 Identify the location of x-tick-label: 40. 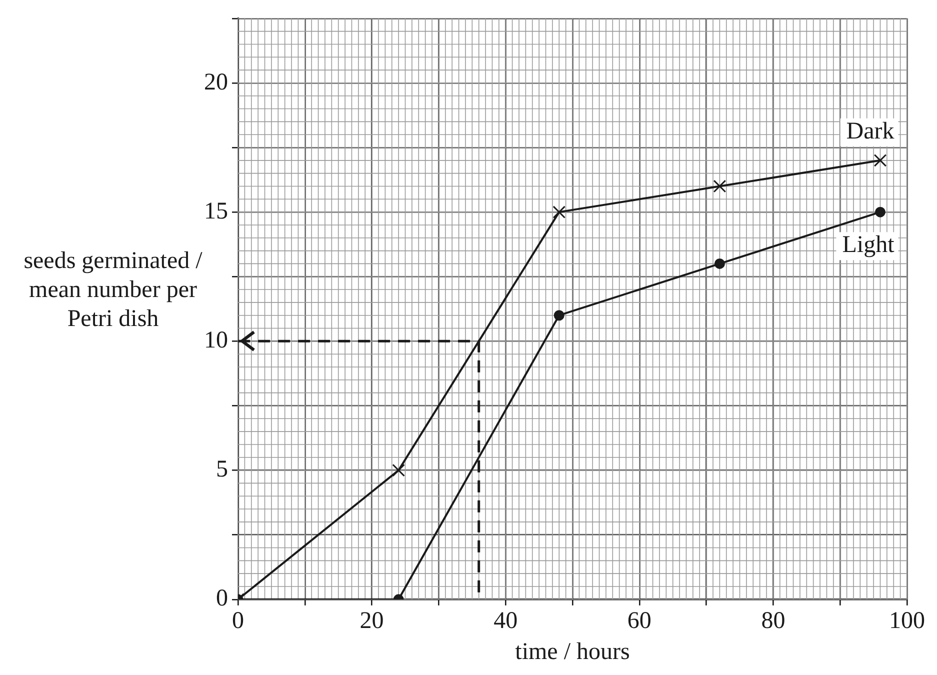
(506, 621).